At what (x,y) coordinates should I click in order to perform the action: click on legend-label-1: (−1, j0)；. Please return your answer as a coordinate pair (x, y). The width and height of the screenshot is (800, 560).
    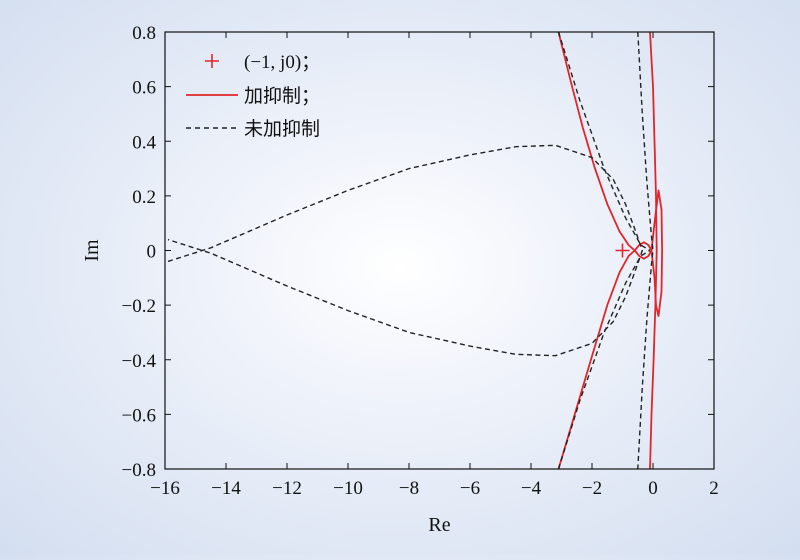
    Looking at the image, I should click on (282, 62).